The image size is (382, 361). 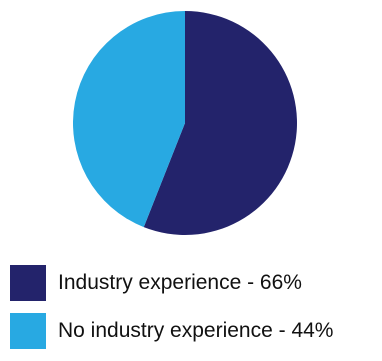 I want to click on legend-label-no-industry-experience: No industry experience - 44%, so click(x=196, y=330).